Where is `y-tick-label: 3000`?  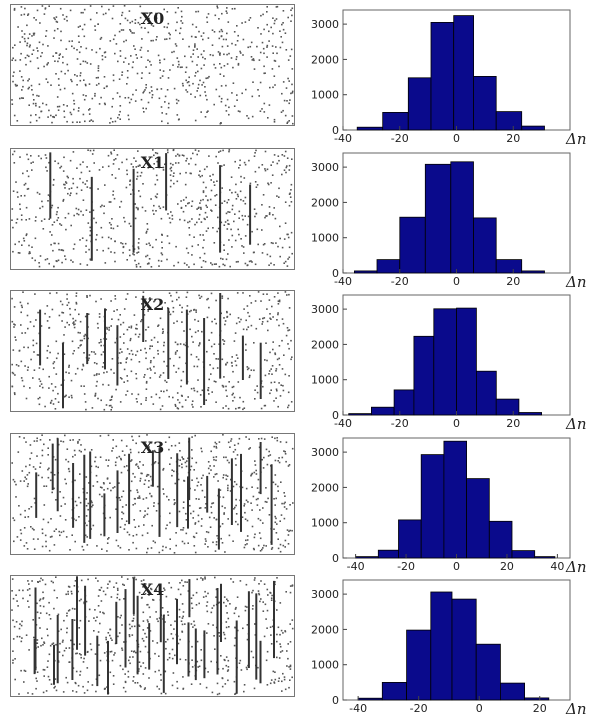 y-tick-label: 3000 is located at coordinates (325, 594).